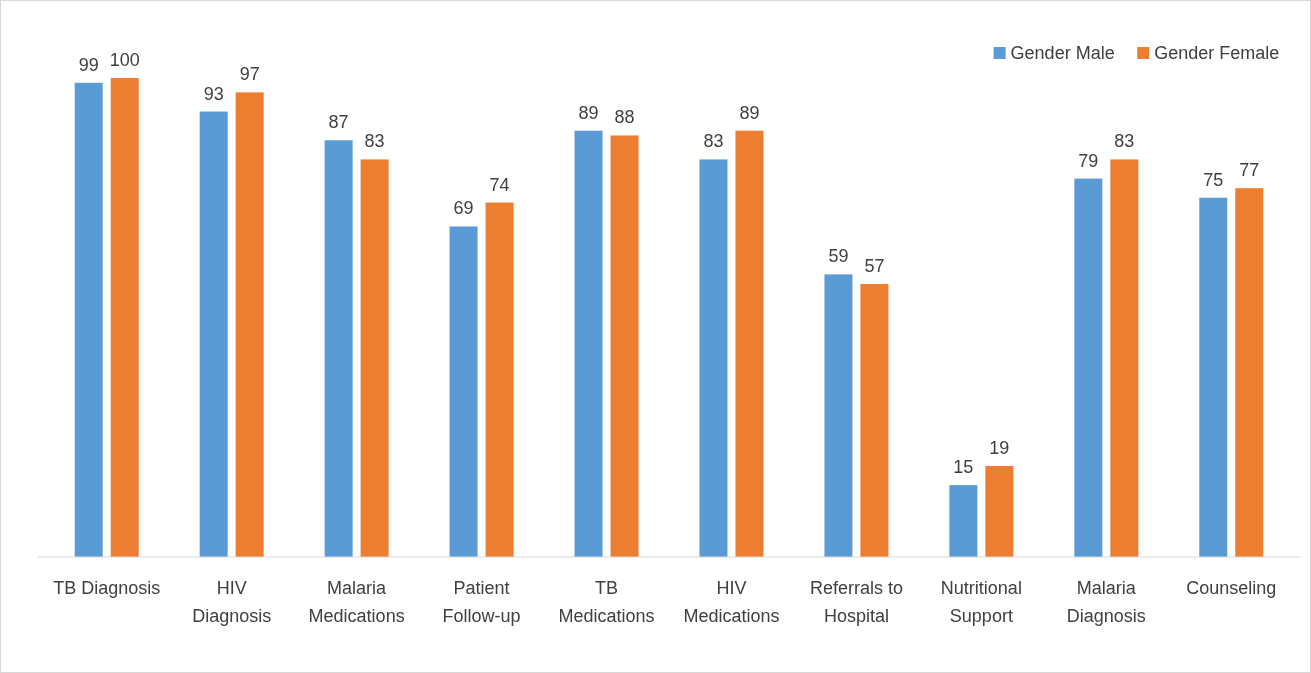  What do you see at coordinates (606, 602) in the screenshot?
I see `x-tick-label: TB Medications` at bounding box center [606, 602].